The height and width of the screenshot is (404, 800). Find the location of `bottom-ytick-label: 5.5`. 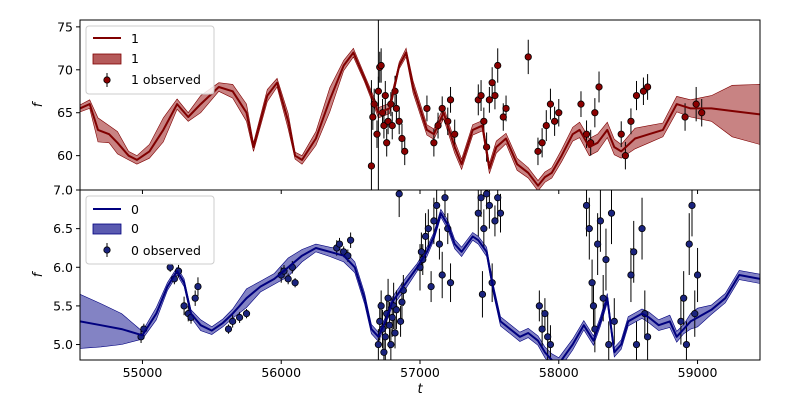

bottom-ytick-label: 5.5 is located at coordinates (63, 305).